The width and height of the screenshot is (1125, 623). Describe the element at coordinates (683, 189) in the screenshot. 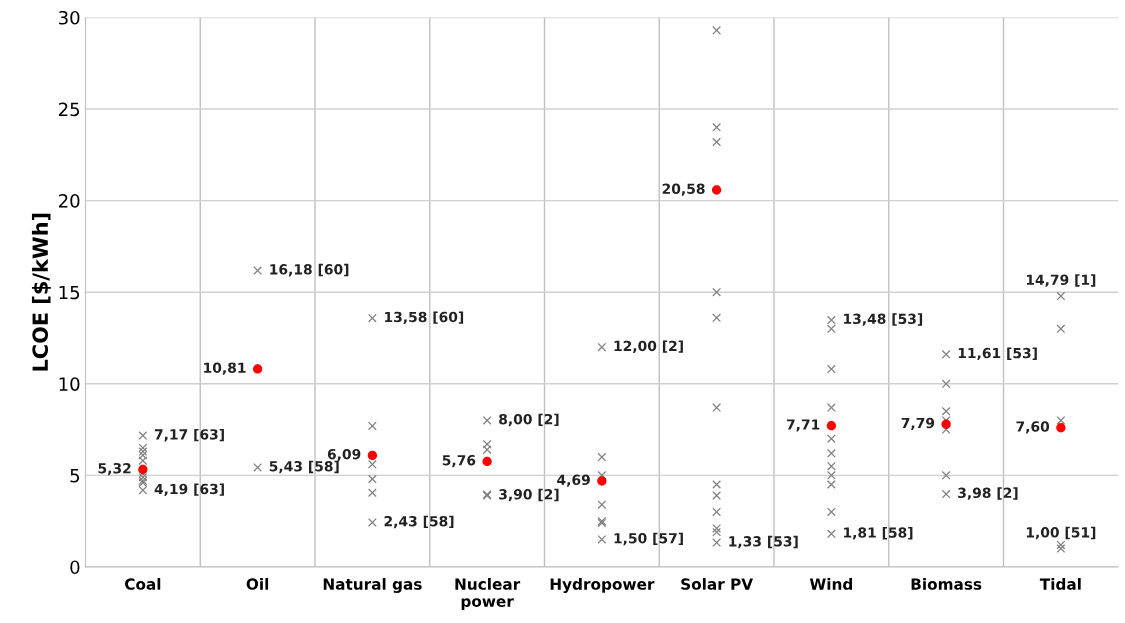

I see `data-label: 20,58` at that location.